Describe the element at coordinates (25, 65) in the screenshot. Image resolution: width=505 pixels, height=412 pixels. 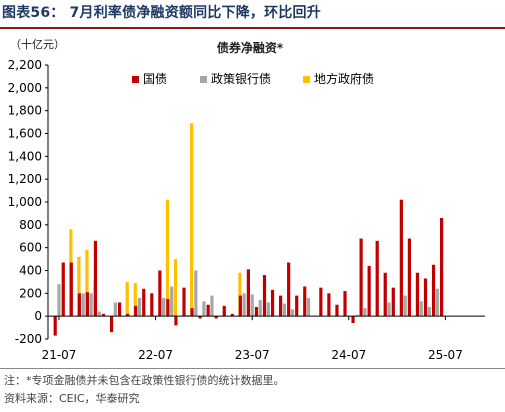
I see `y-tick-label: 2,200` at that location.